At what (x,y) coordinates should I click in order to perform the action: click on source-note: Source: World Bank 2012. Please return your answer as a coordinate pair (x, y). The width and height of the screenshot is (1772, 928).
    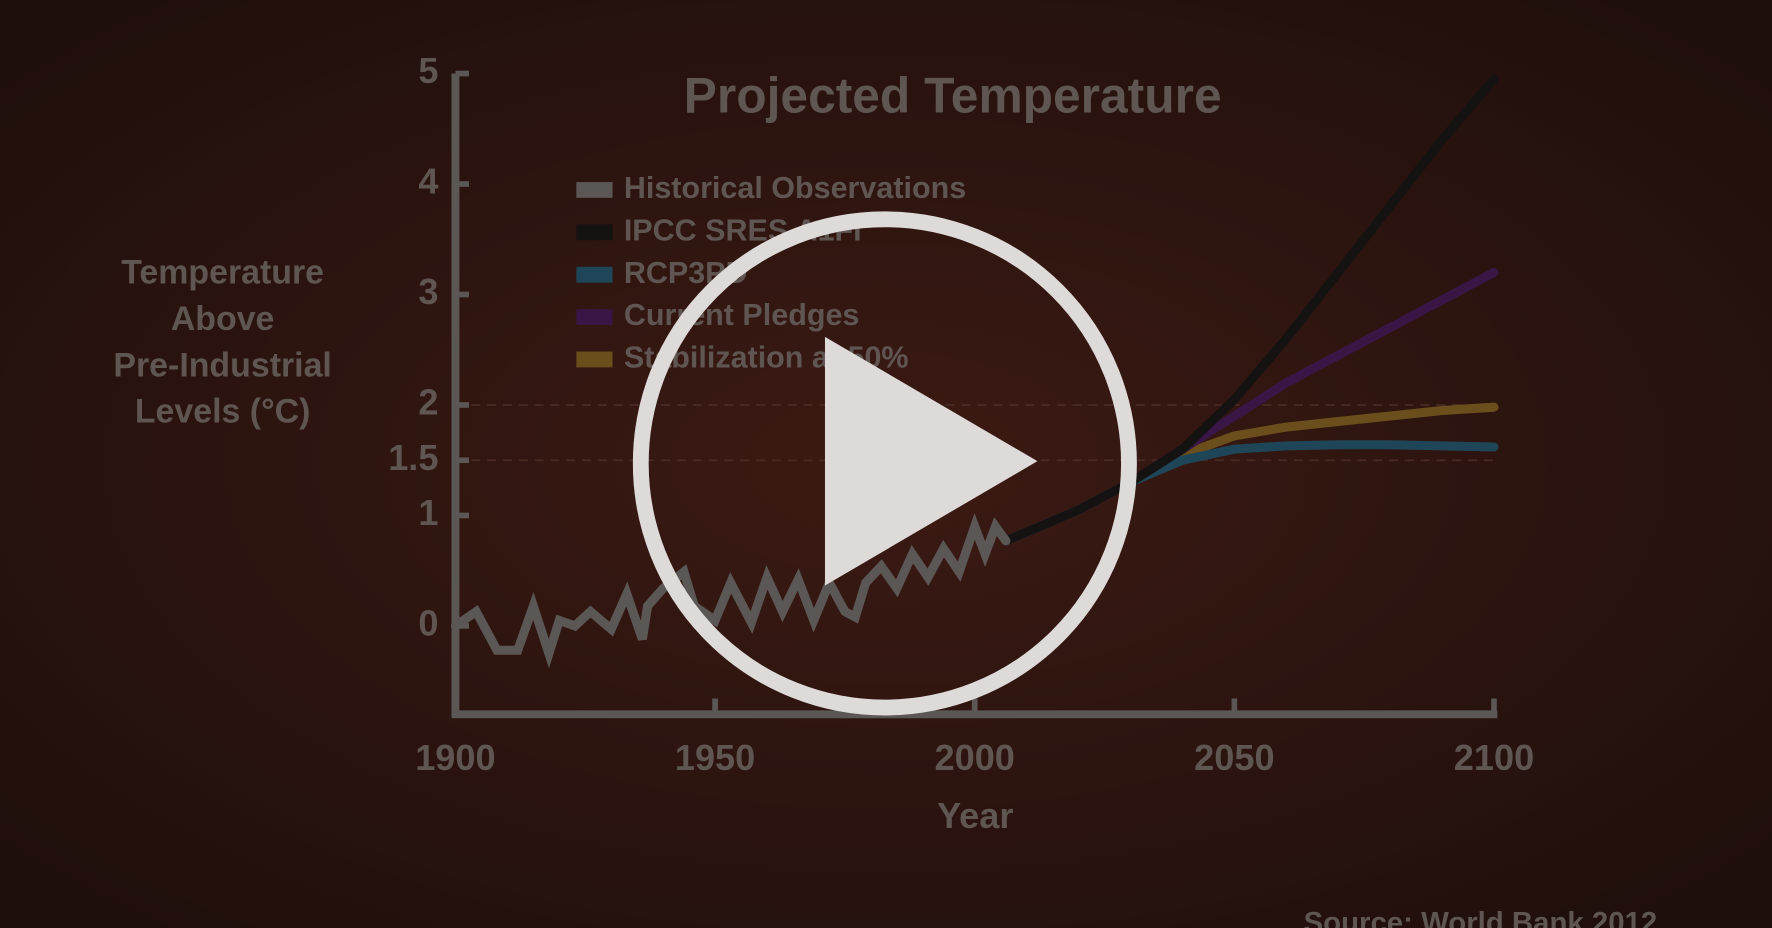
    Looking at the image, I should click on (1481, 917).